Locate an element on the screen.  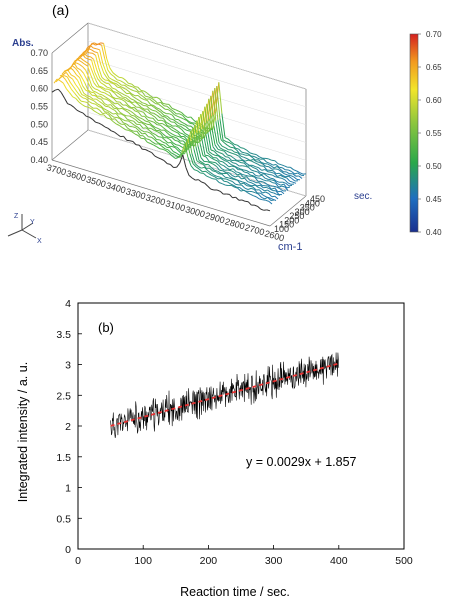
y-tick-label-b: 1 is located at coordinates (68, 489).